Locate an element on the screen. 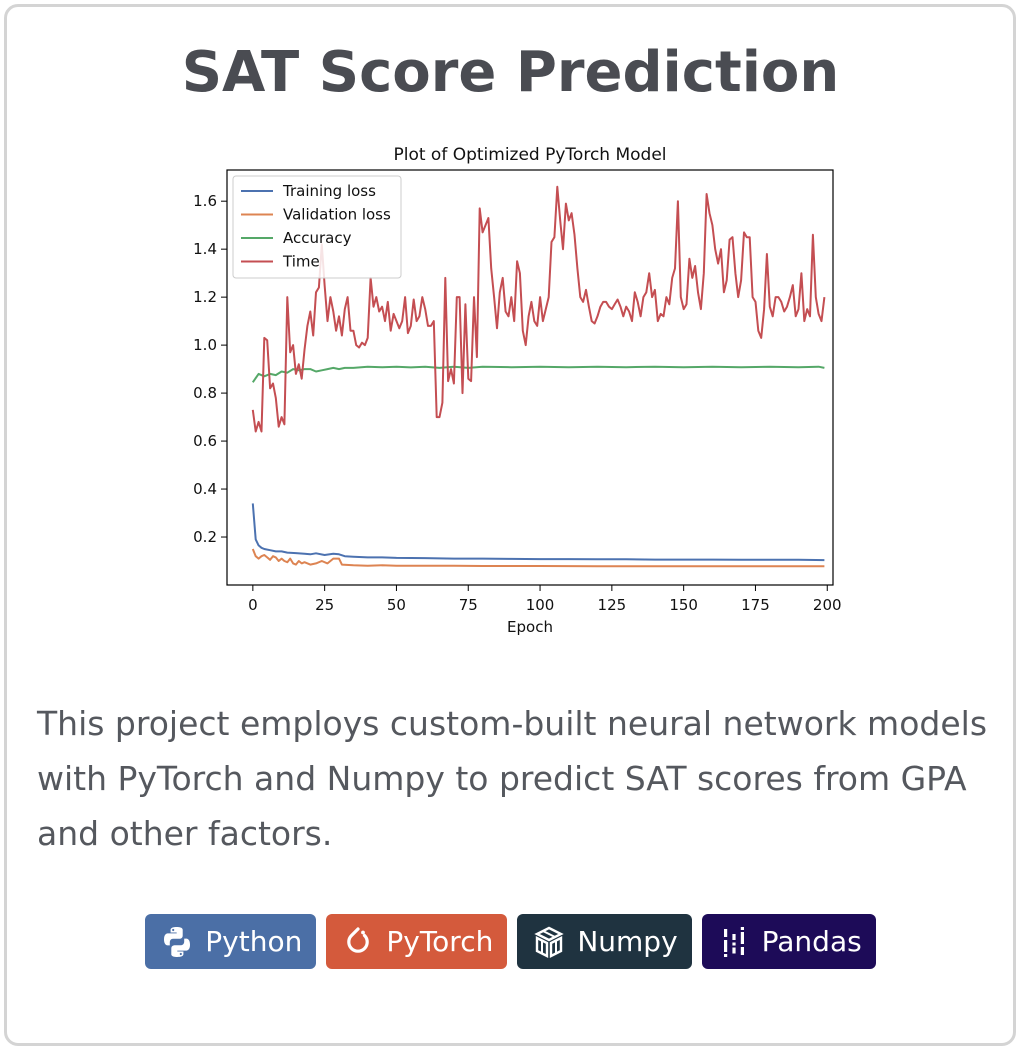 This screenshot has height=1052, width=1021. badge-label: Pandas is located at coordinates (811, 941).